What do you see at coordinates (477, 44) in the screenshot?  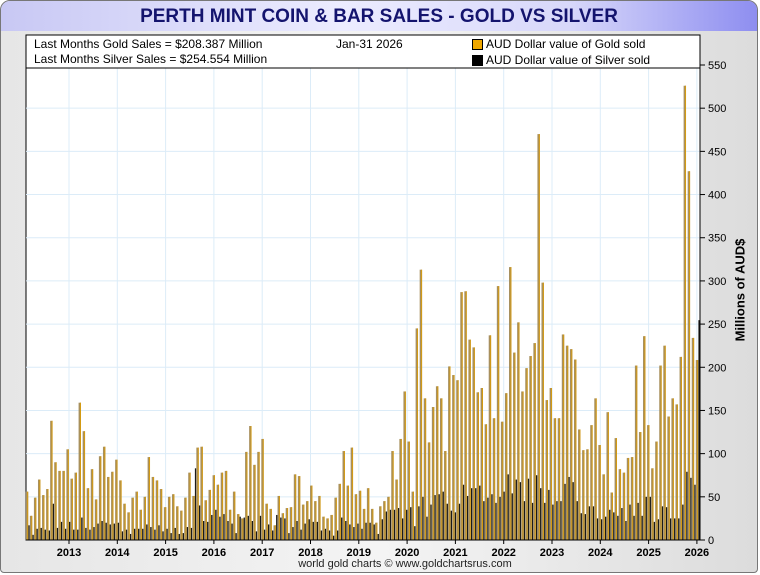 I see `legend-gold-swatch` at bounding box center [477, 44].